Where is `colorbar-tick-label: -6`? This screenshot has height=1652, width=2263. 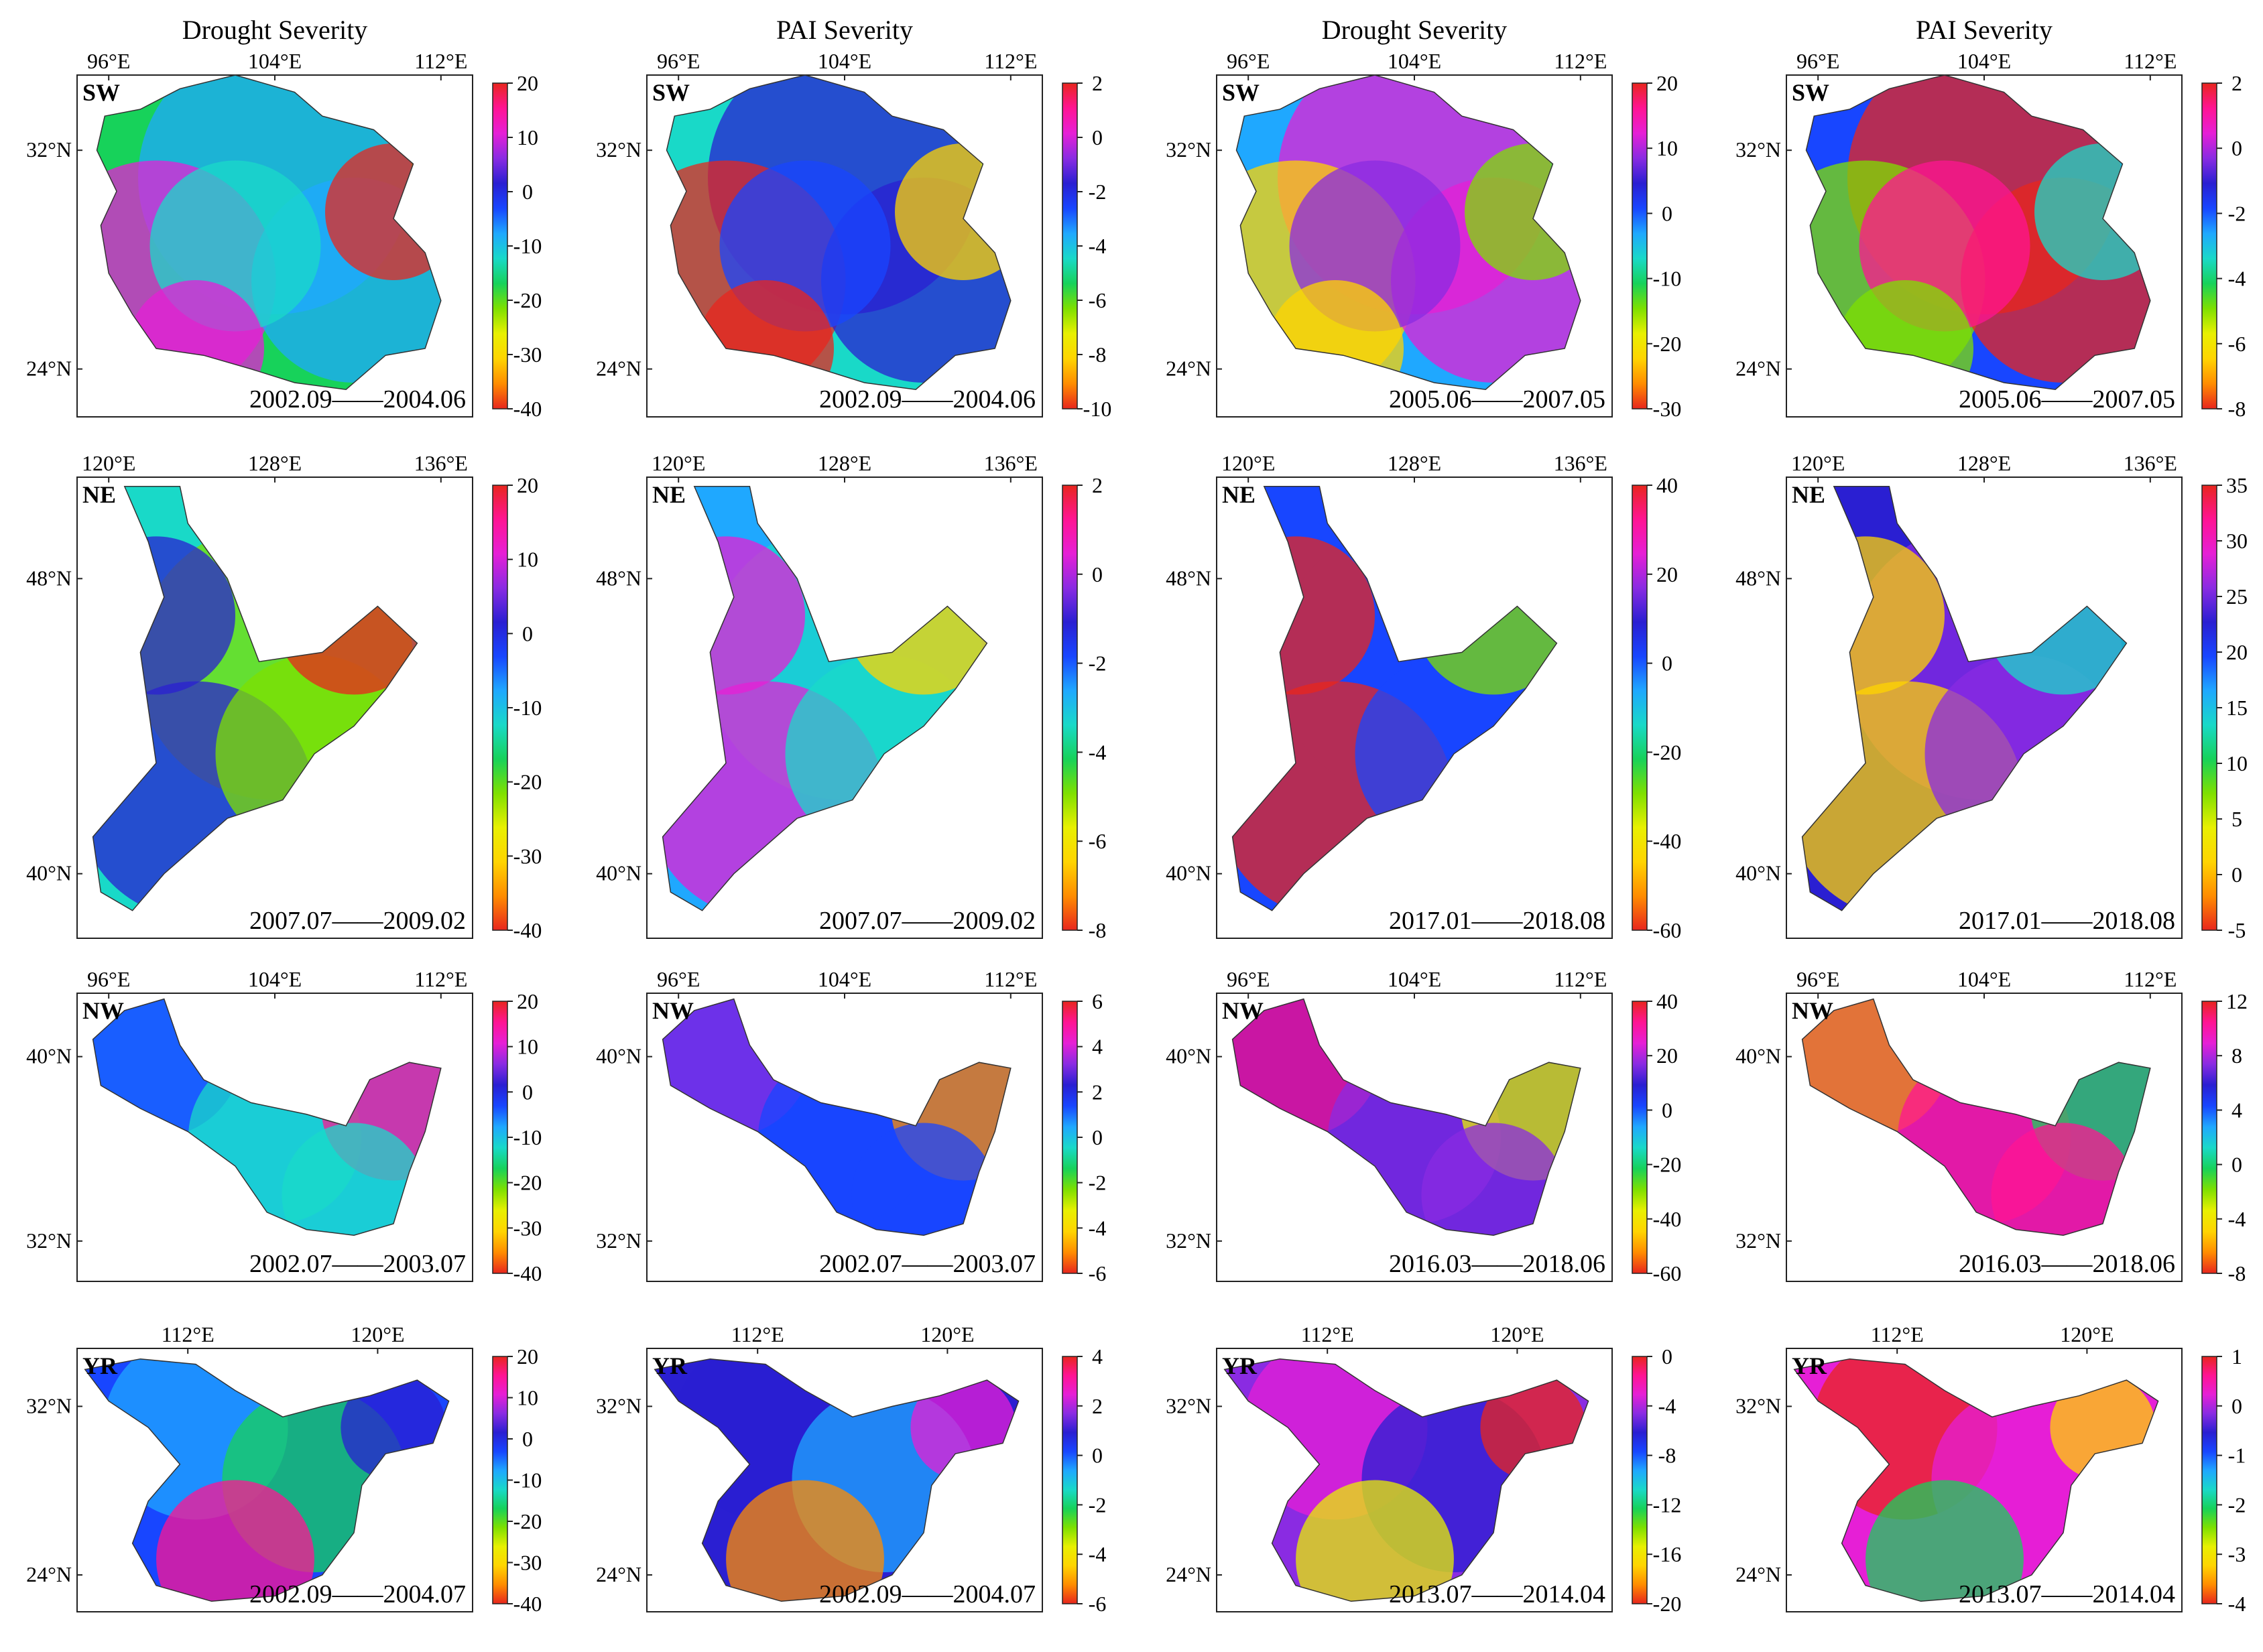
colorbar-tick-label: -6 is located at coordinates (1098, 841).